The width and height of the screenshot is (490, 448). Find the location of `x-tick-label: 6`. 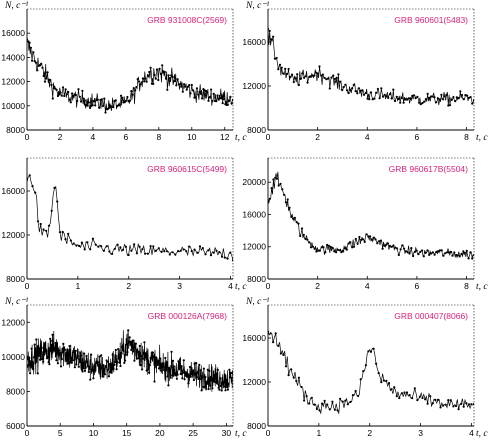

x-tick-label: 6 is located at coordinates (417, 286).